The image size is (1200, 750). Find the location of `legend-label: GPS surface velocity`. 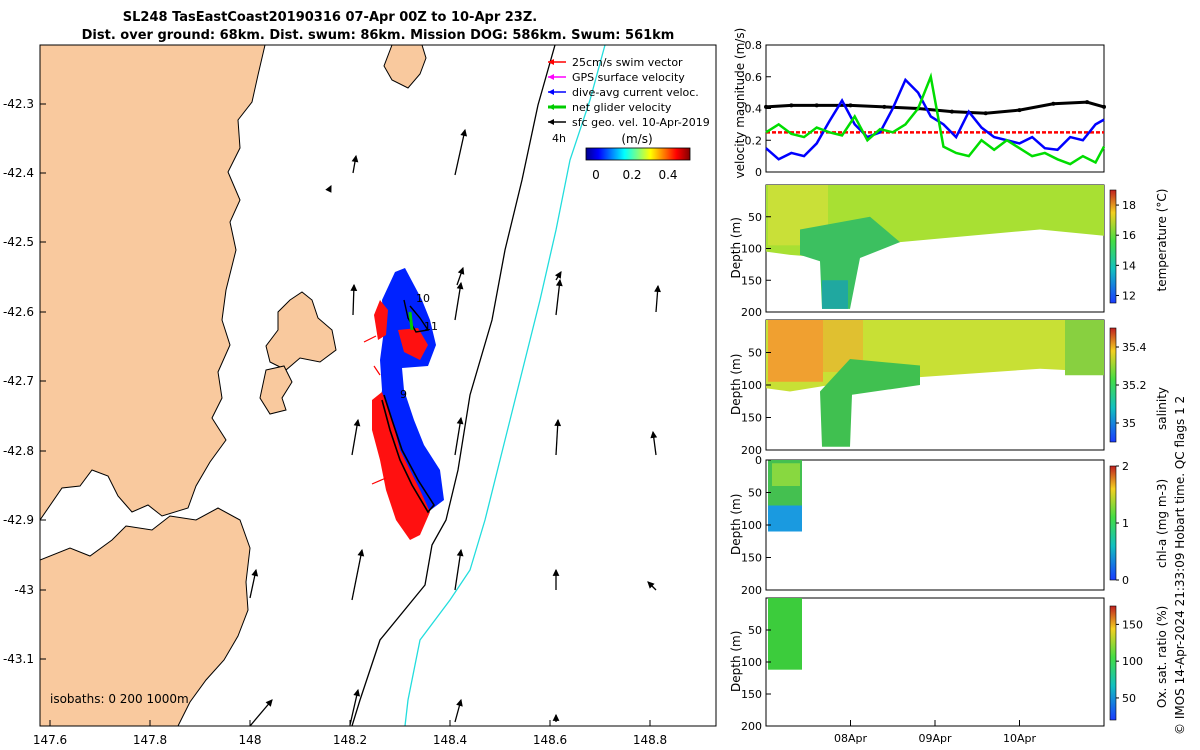

legend-label: GPS surface velocity is located at coordinates (628, 77).